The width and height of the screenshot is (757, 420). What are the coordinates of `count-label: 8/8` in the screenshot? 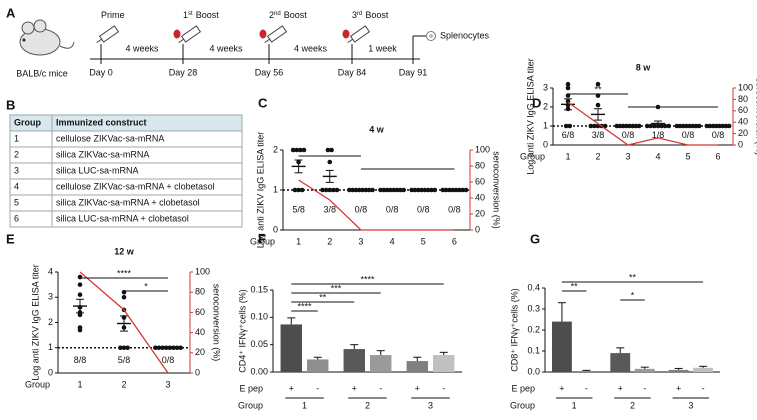 It's located at (80, 360).